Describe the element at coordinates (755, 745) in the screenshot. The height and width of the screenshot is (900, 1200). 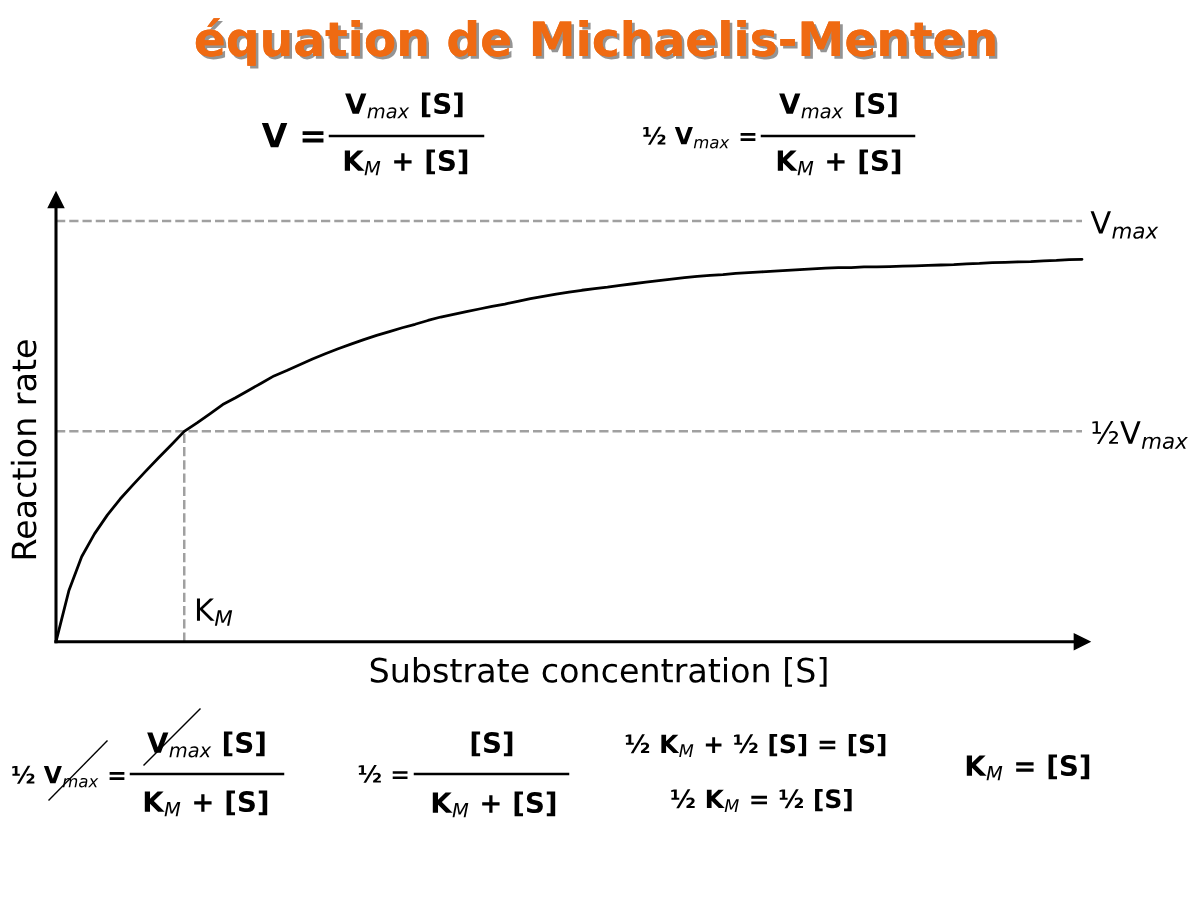
I see `text: ½ K$_{M}$ + ½ [S] = [S]` at that location.